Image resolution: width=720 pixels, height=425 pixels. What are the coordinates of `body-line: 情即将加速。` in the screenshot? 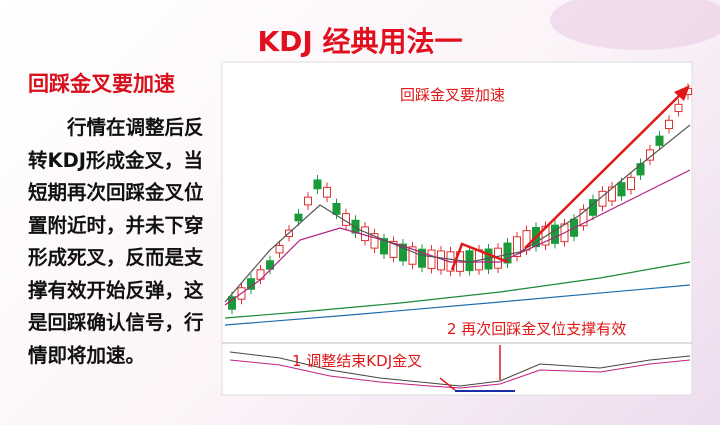 It's located at (87, 355).